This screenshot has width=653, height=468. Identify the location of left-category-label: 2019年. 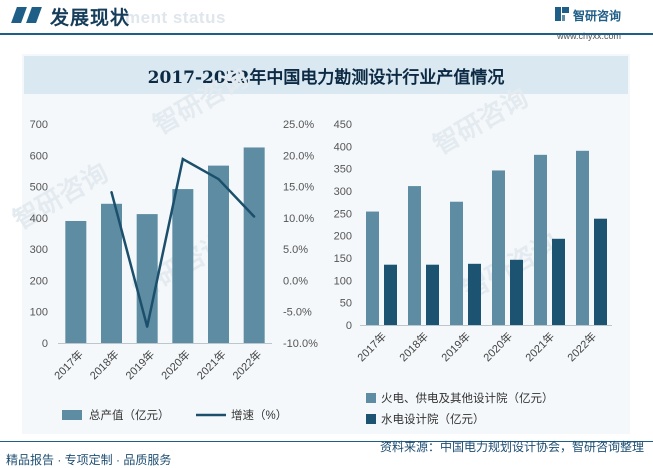
(139, 364).